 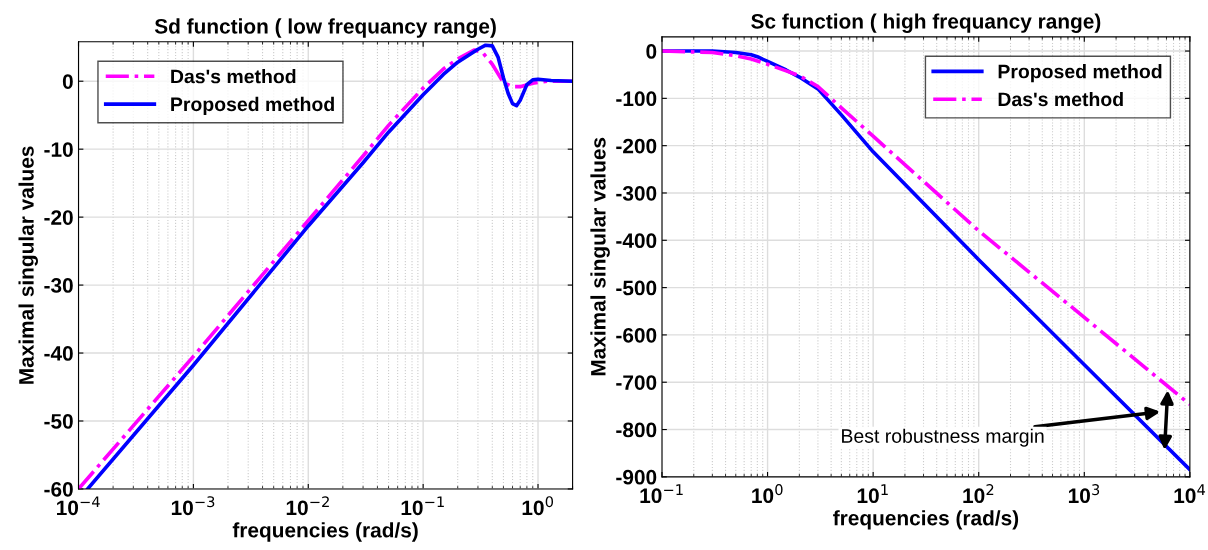 I want to click on x-tick-label: 10$^{−4}$, so click(x=78, y=506).